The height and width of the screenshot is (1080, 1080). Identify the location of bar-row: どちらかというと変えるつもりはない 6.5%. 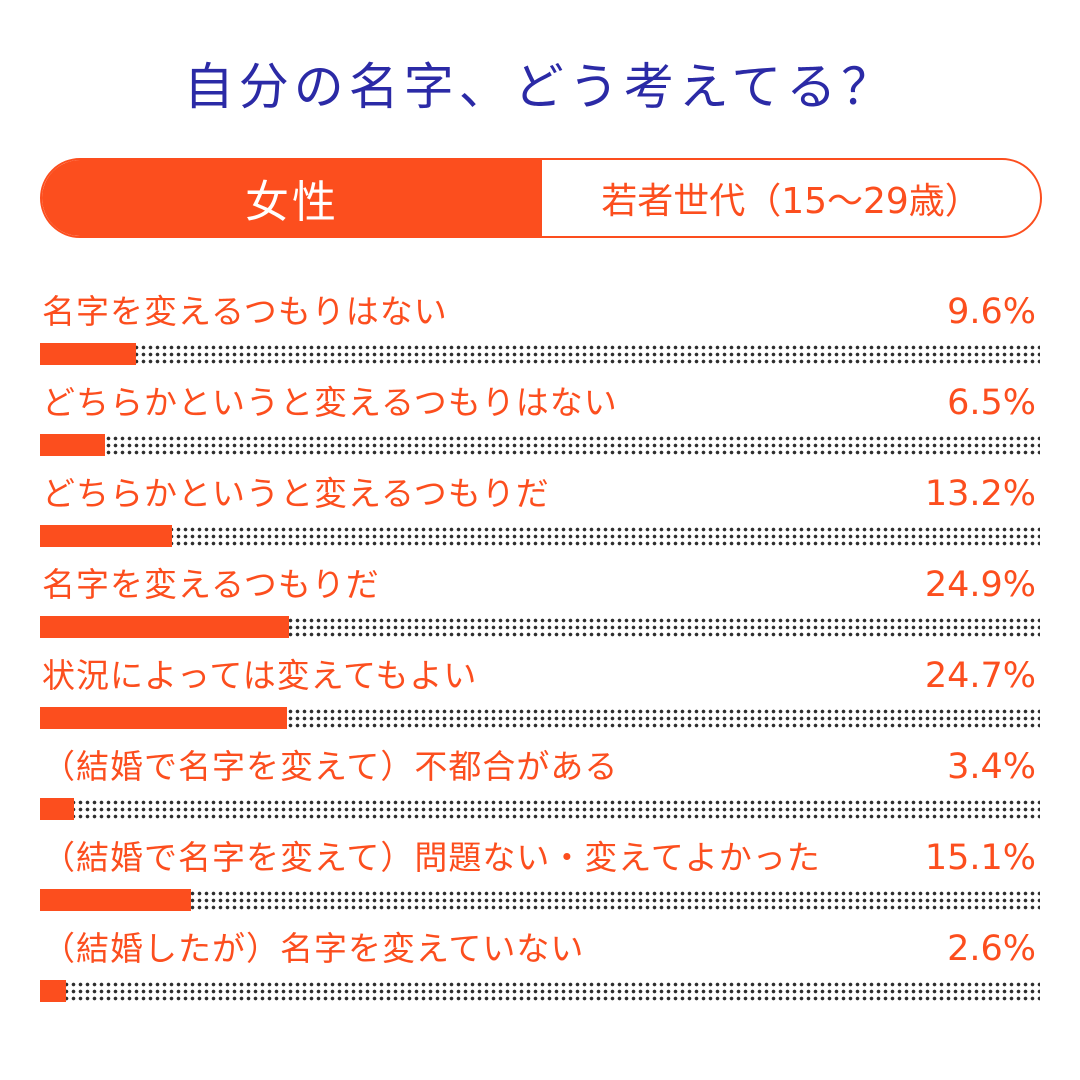
(541, 419).